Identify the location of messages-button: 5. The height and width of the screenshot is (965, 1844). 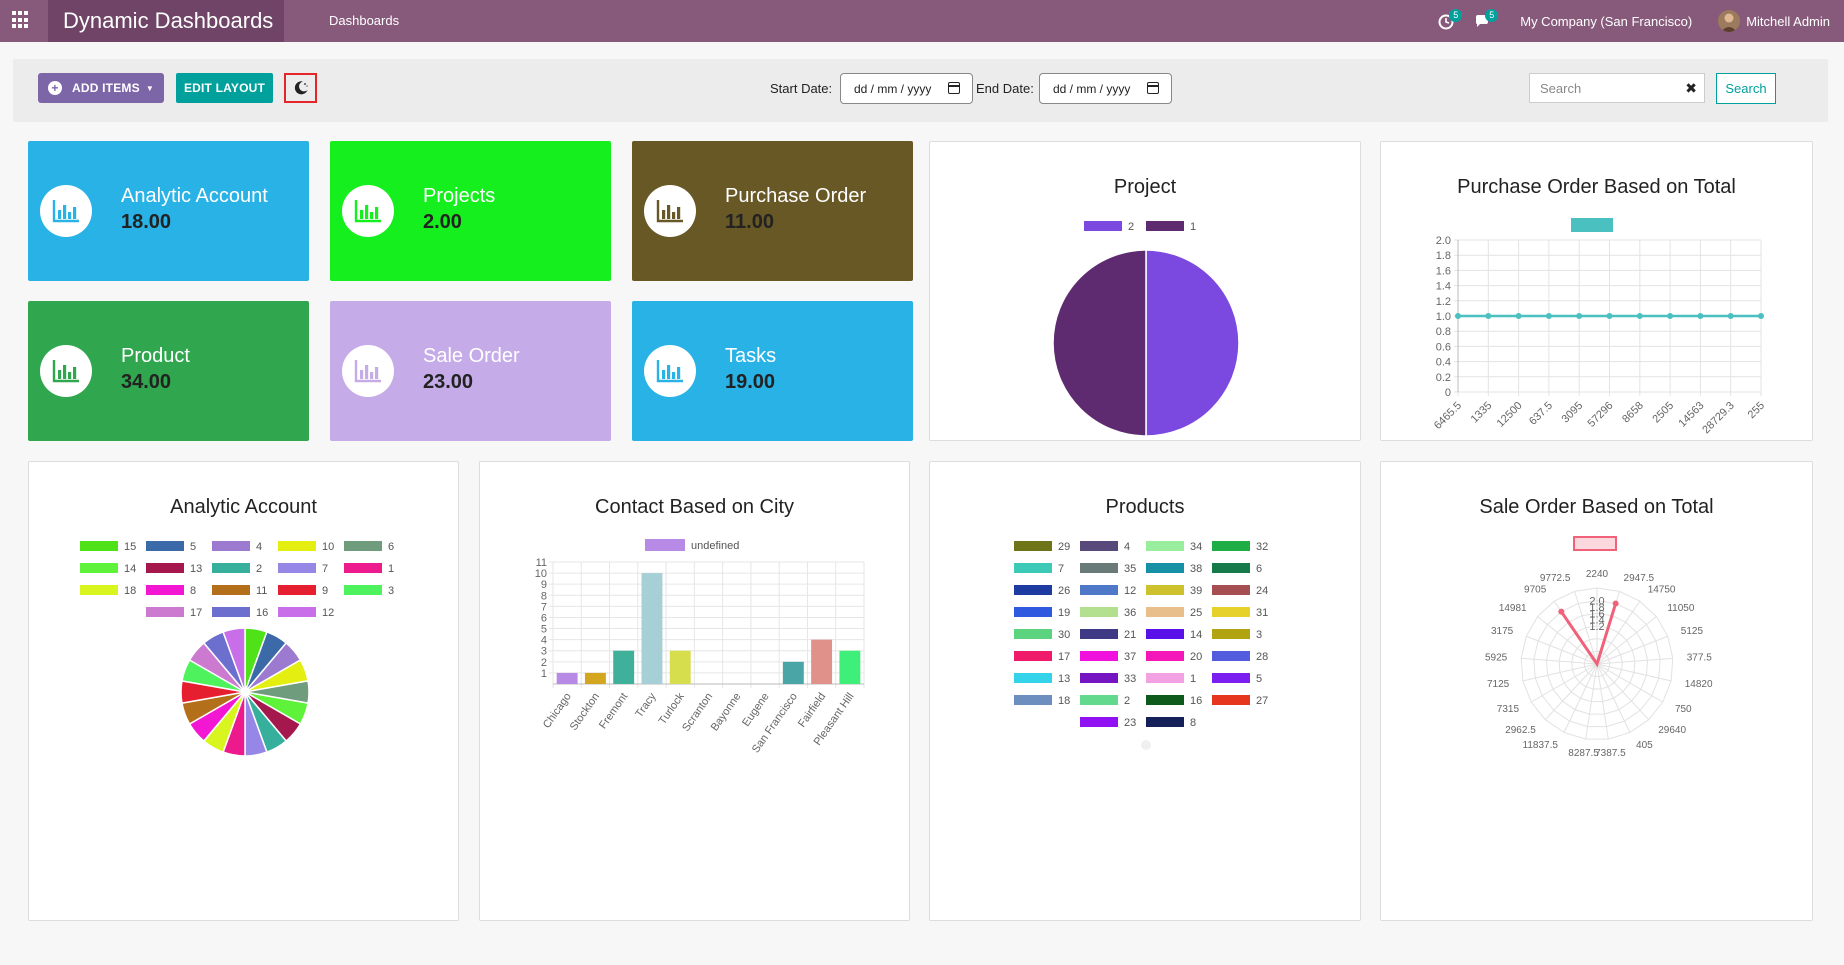
(1486, 20).